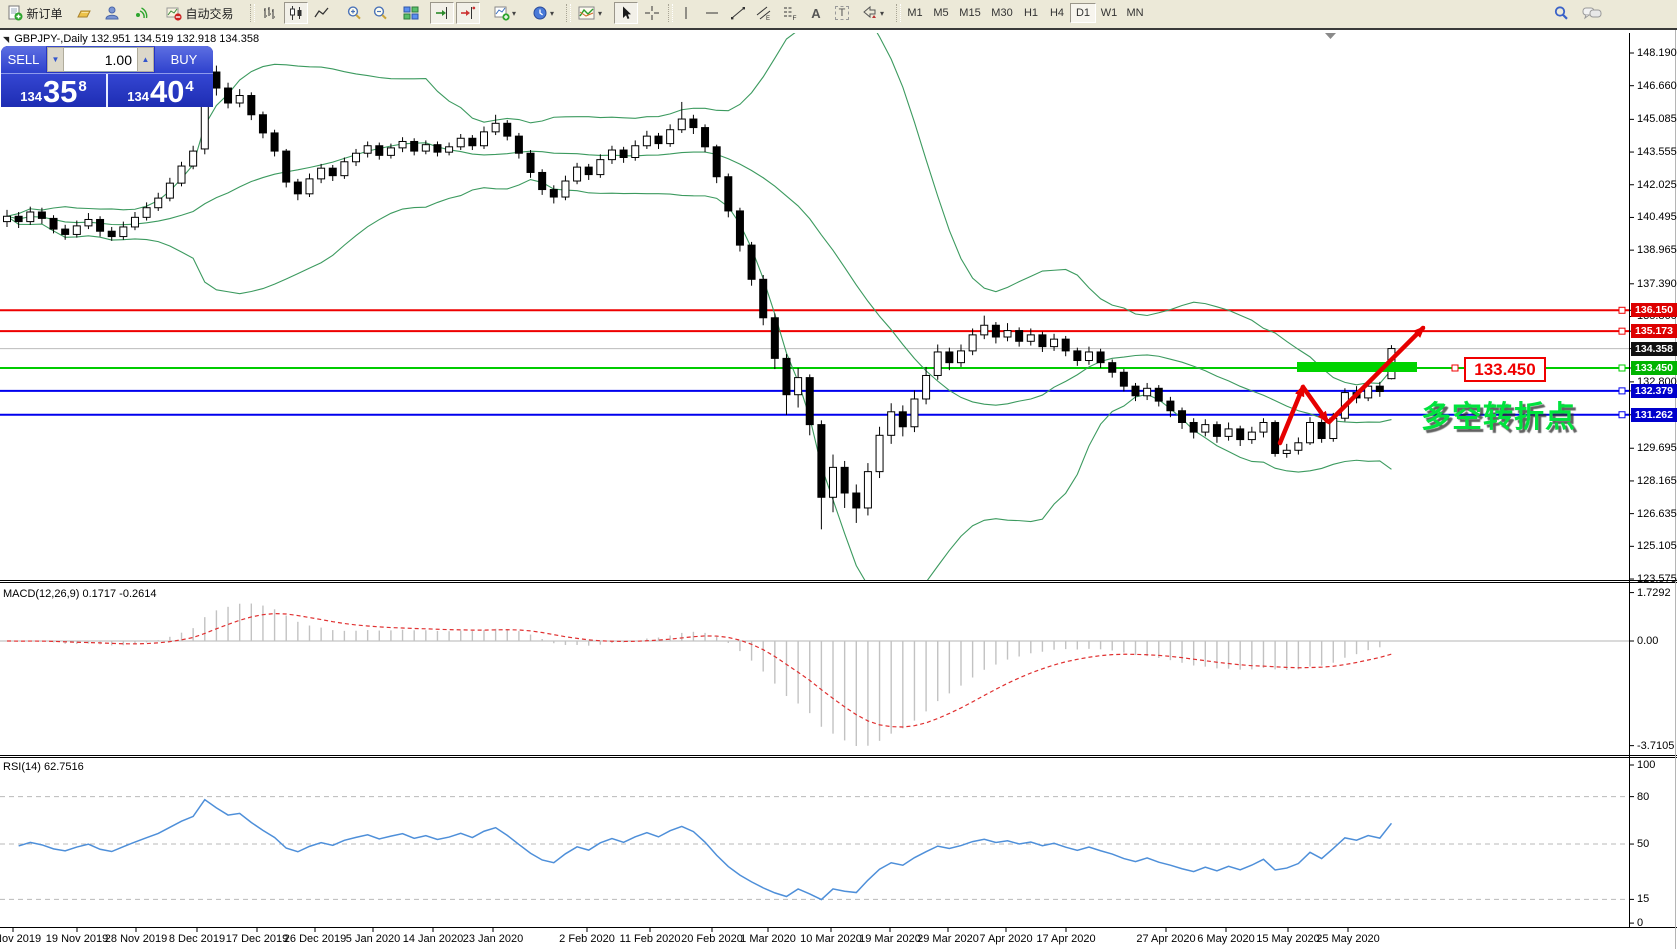  I want to click on crosshair-tool-button, so click(652, 13).